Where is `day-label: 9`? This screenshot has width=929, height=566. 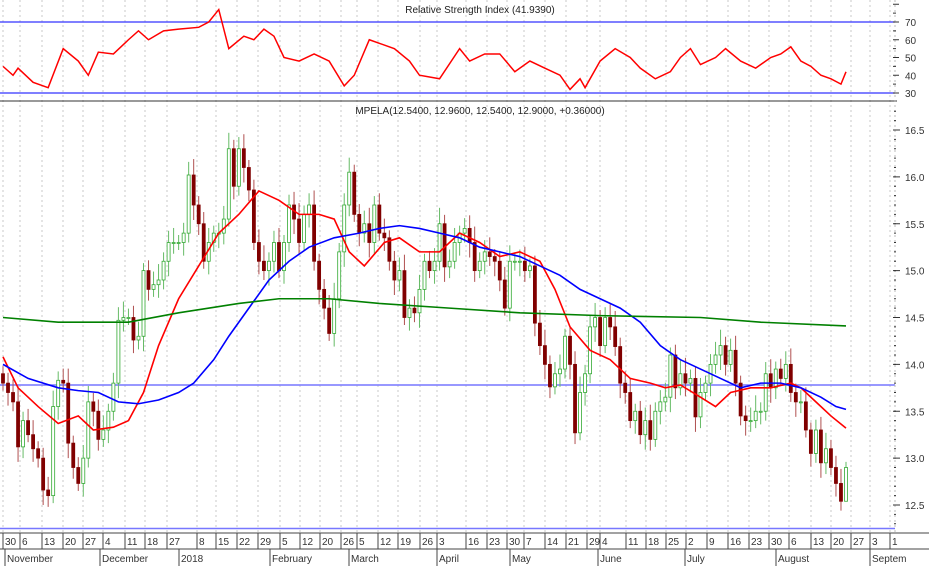
day-label: 9 is located at coordinates (712, 542).